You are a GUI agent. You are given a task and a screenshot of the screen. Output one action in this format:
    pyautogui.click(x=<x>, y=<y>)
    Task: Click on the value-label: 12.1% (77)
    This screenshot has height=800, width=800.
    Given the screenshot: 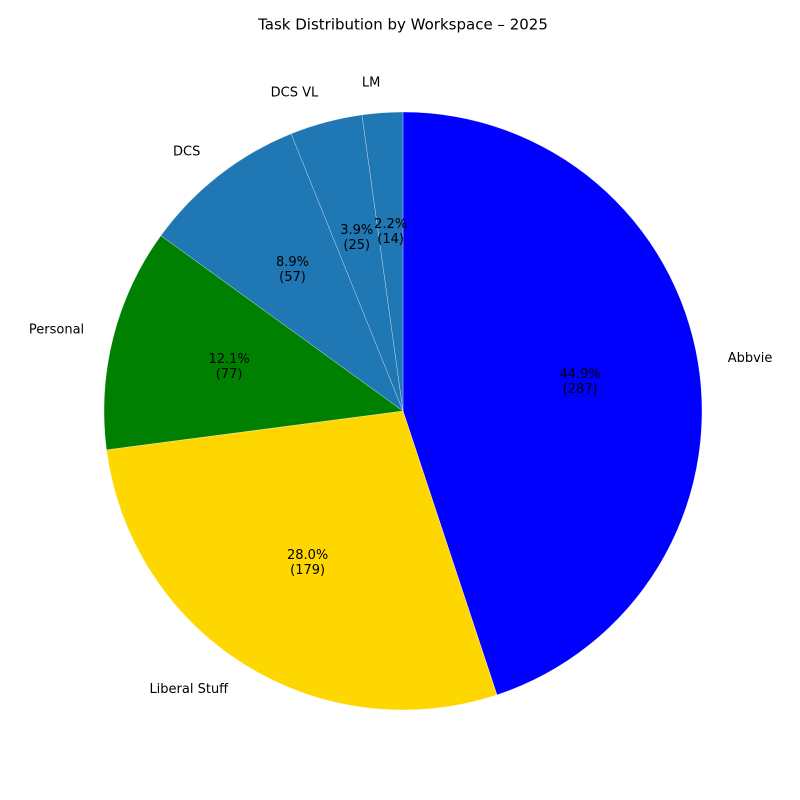 What is the action you would take?
    pyautogui.click(x=229, y=366)
    